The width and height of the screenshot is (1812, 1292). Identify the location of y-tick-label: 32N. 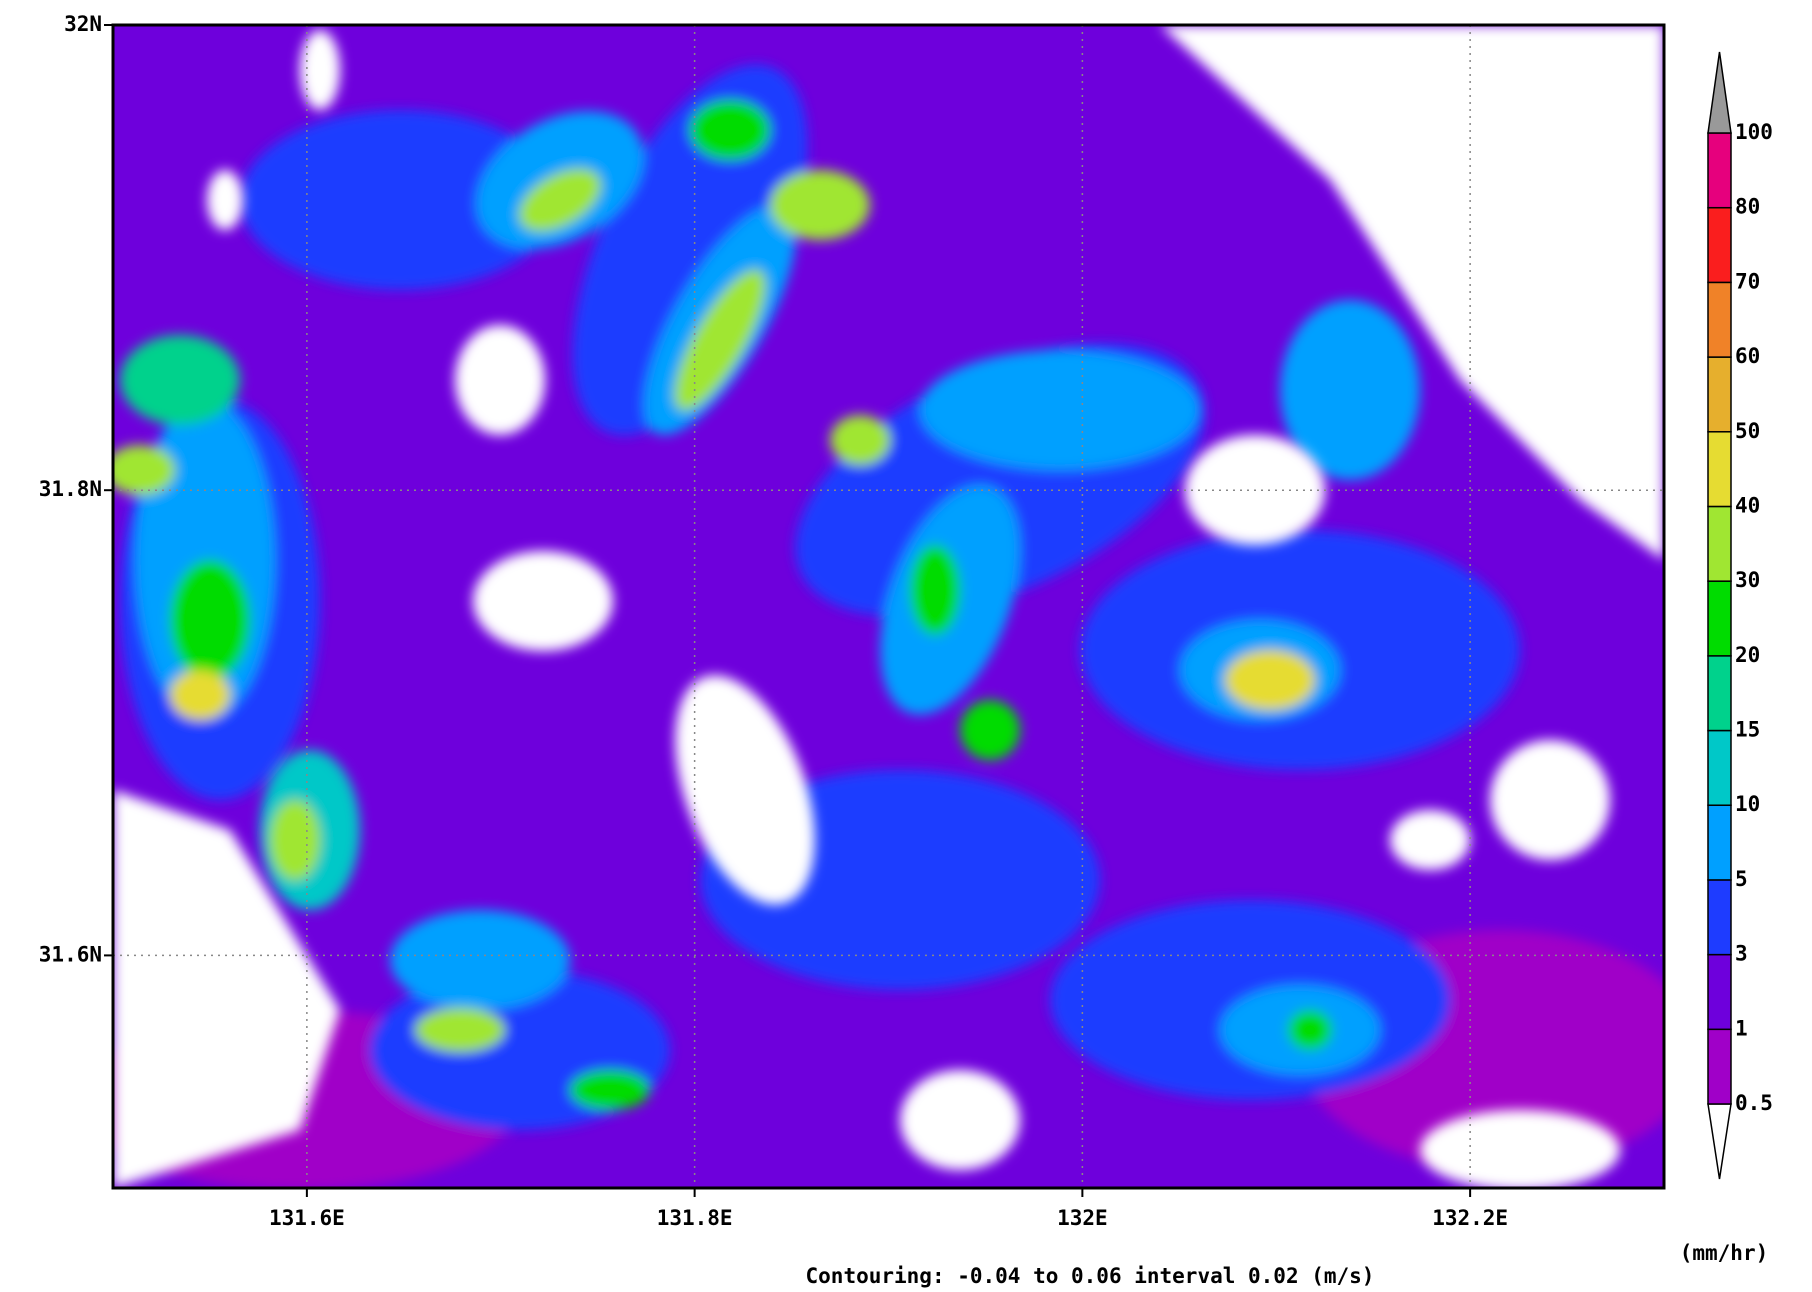
(83, 24).